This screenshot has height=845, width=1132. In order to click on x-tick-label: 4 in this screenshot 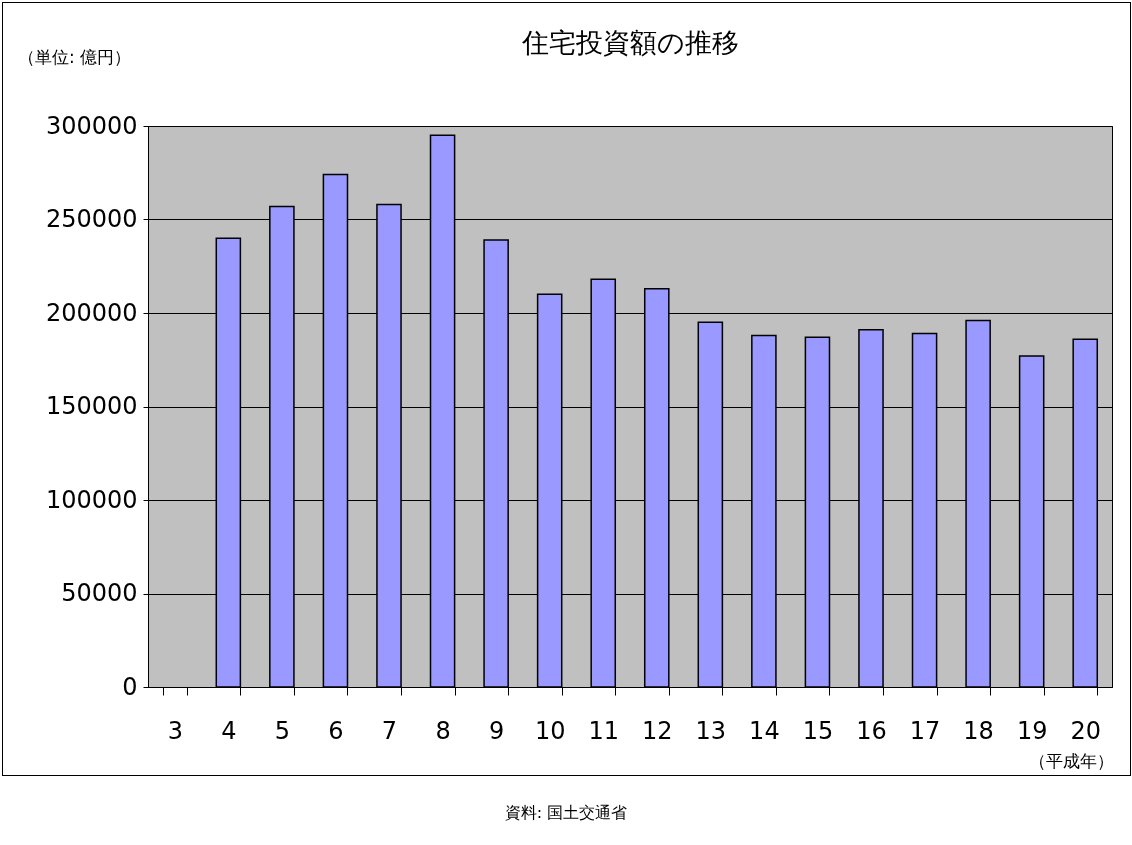, I will do `click(229, 730)`.